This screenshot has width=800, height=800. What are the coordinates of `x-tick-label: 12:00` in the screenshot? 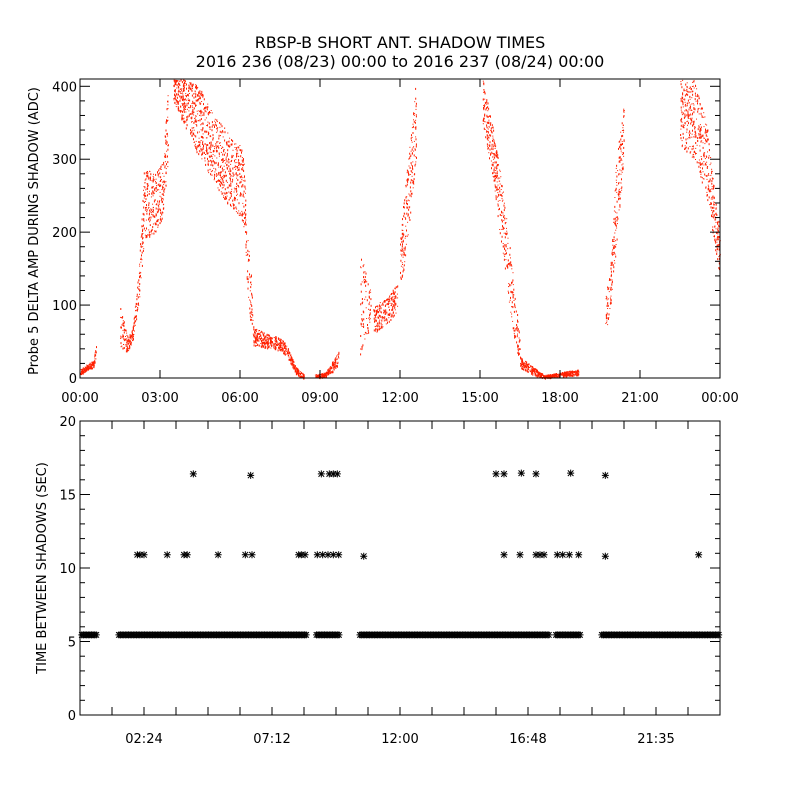 It's located at (399, 398).